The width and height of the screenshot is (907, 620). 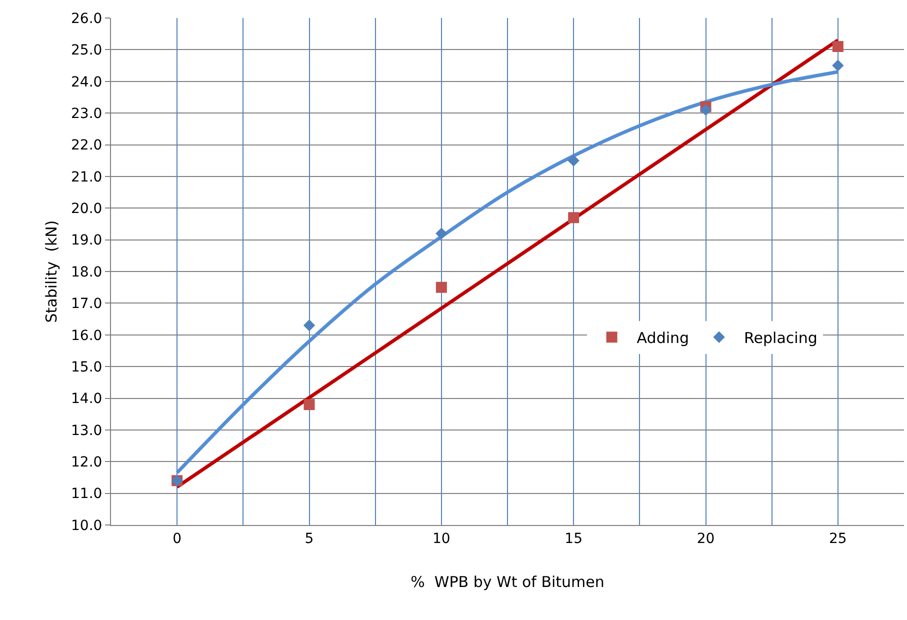 What do you see at coordinates (86, 462) in the screenshot?
I see `y-tick-label: 12.0` at bounding box center [86, 462].